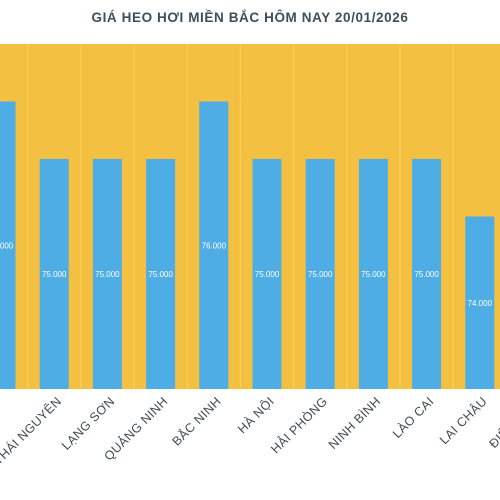  Describe the element at coordinates (255, 415) in the screenshot. I see `category-tick-label: HÀ NỘI` at that location.